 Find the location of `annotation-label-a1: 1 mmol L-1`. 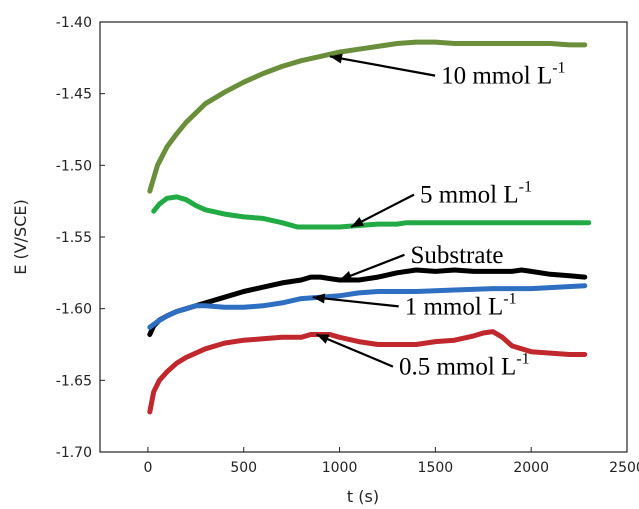

annotation-label-a1: 1 mmol L-1 is located at coordinates (461, 305).